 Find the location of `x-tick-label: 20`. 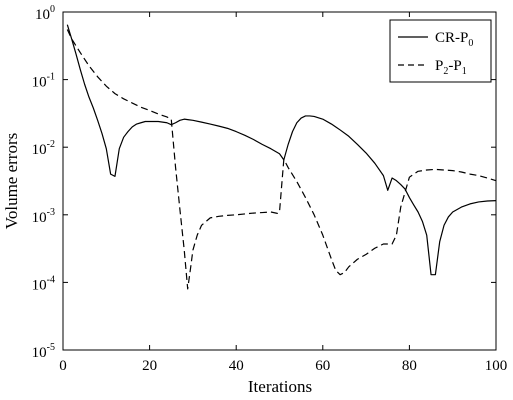

x-tick-label: 20 is located at coordinates (149, 366).